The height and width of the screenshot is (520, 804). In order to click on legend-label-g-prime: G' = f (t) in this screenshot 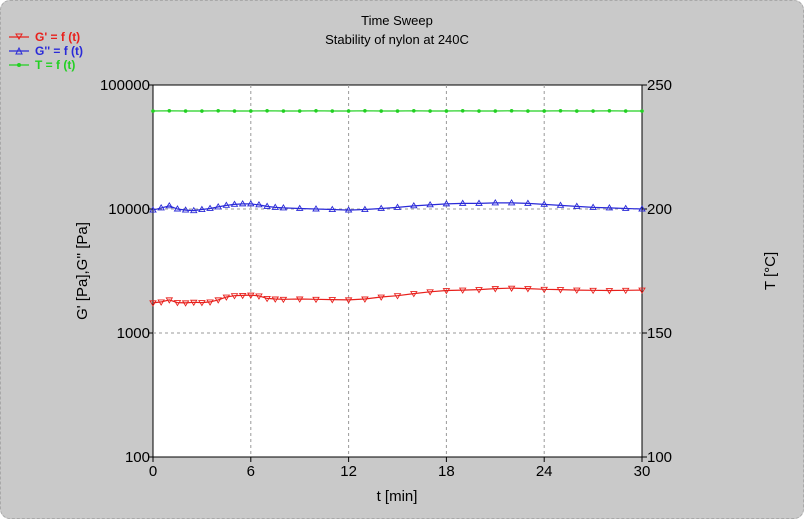, I will do `click(57, 37)`.